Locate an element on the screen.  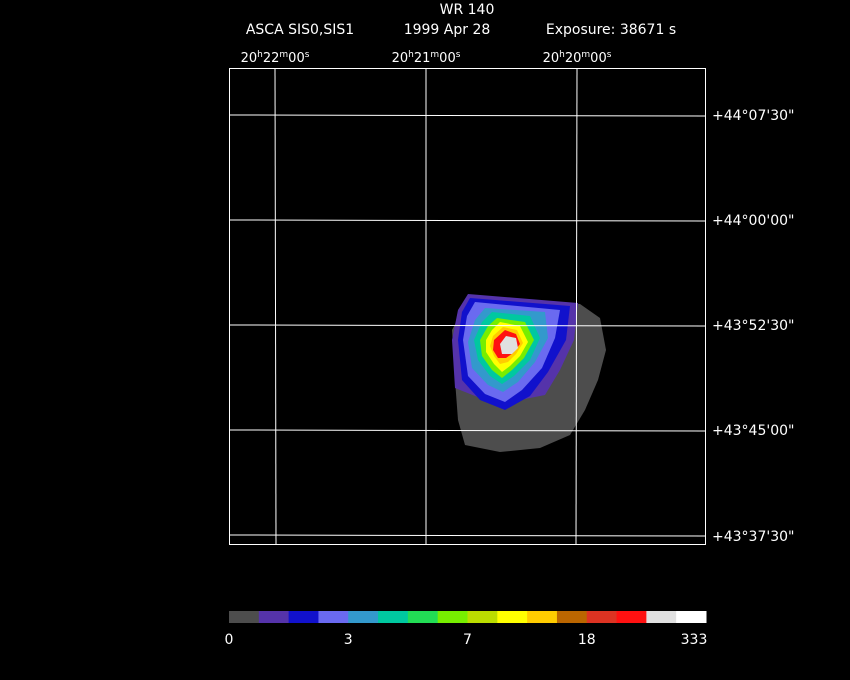
colorbar-label: 0 is located at coordinates (229, 640).